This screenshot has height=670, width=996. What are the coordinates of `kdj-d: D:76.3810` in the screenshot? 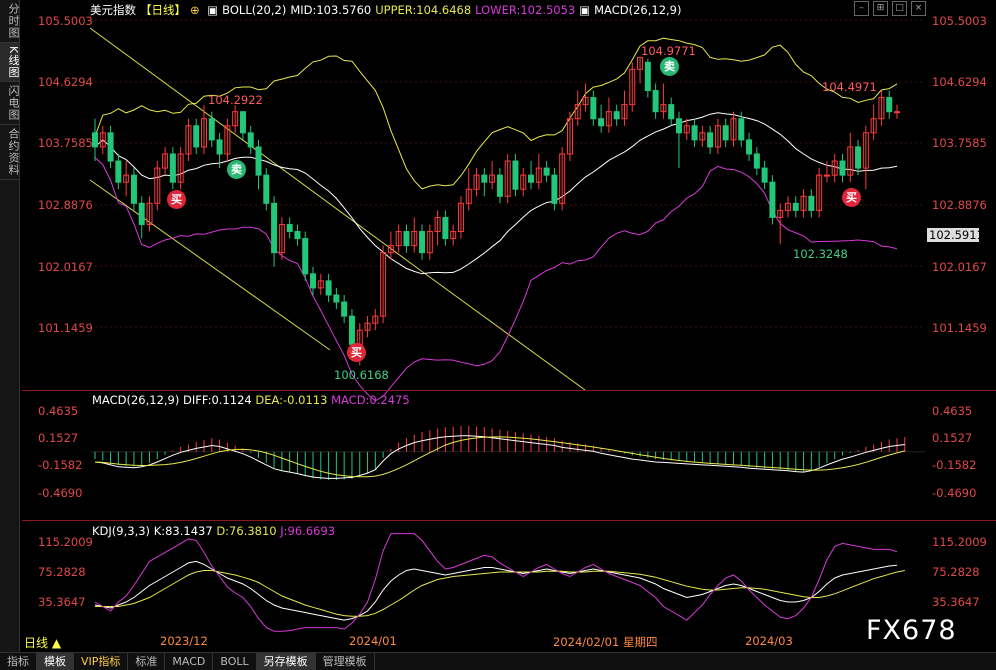 It's located at (246, 531).